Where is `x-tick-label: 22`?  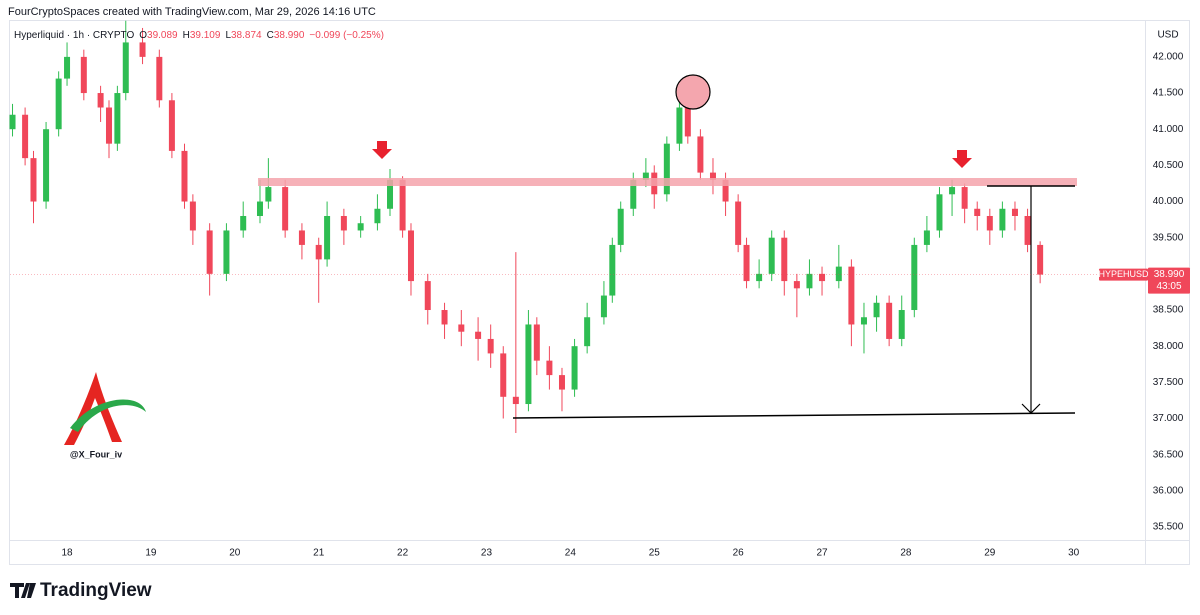 x-tick-label: 22 is located at coordinates (403, 553).